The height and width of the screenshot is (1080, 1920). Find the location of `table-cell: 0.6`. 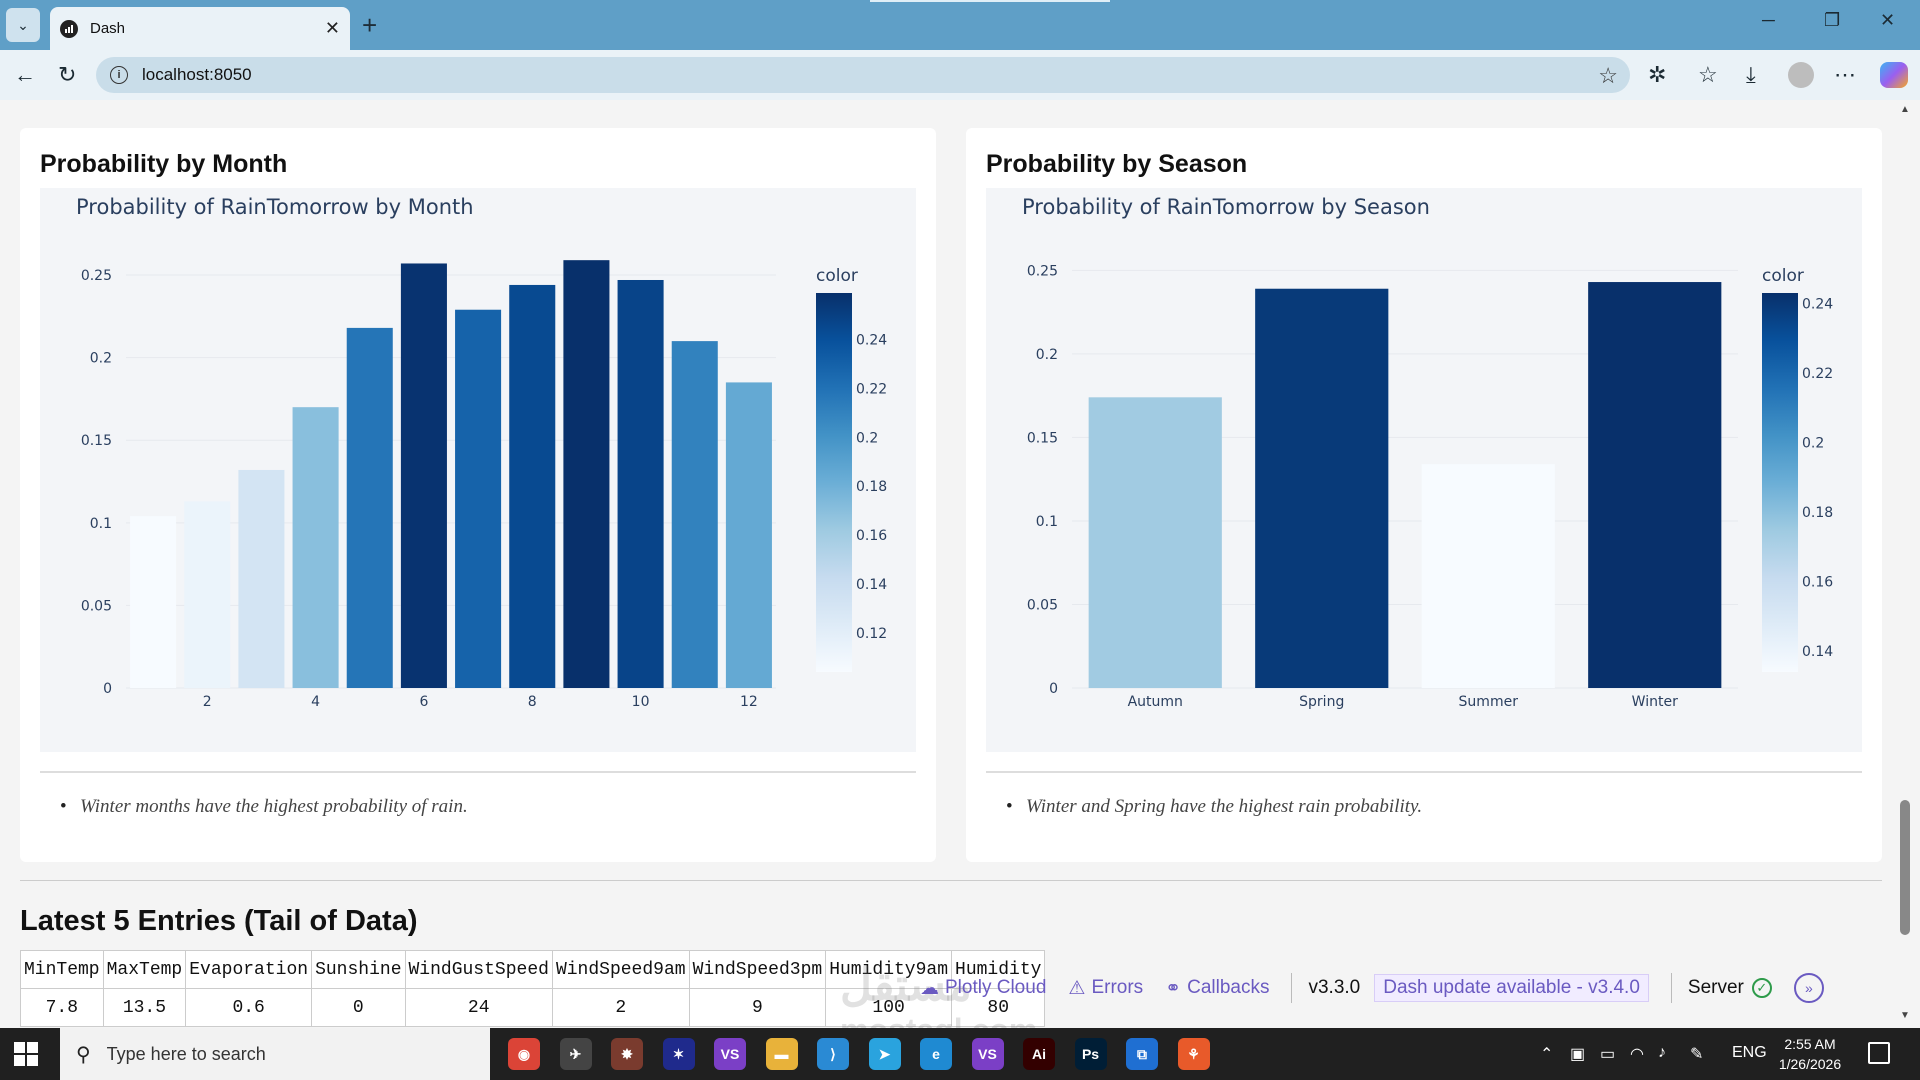

table-cell: 0.6 is located at coordinates (249, 1007).